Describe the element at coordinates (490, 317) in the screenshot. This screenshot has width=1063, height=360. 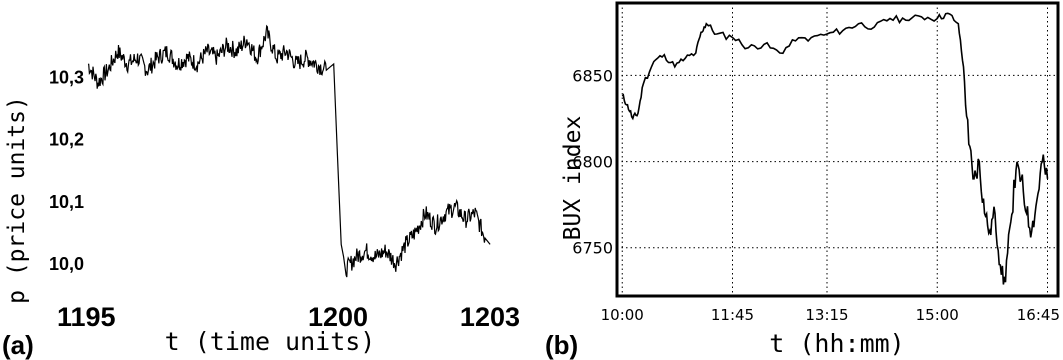
I see `a-x-tick-label: 1203` at that location.